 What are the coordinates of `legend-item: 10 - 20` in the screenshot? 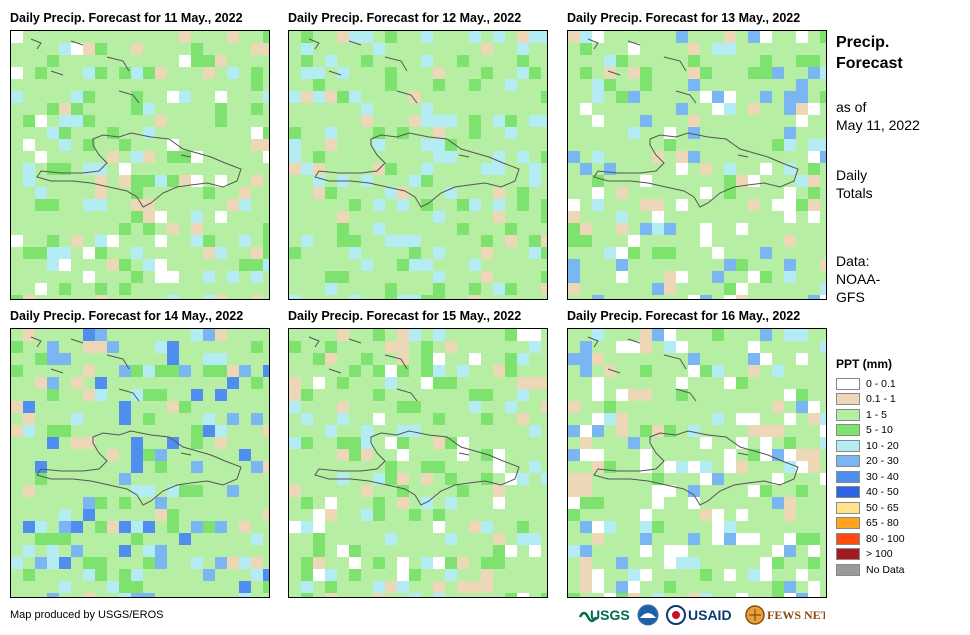 It's located at (867, 445).